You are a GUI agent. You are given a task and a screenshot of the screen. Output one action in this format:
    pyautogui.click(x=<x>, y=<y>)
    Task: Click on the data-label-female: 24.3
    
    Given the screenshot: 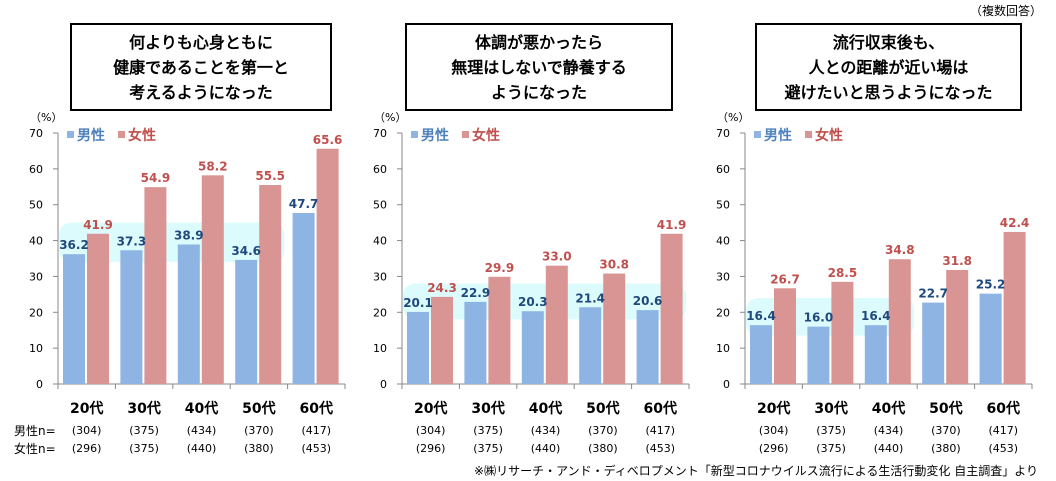 What is the action you would take?
    pyautogui.click(x=442, y=288)
    